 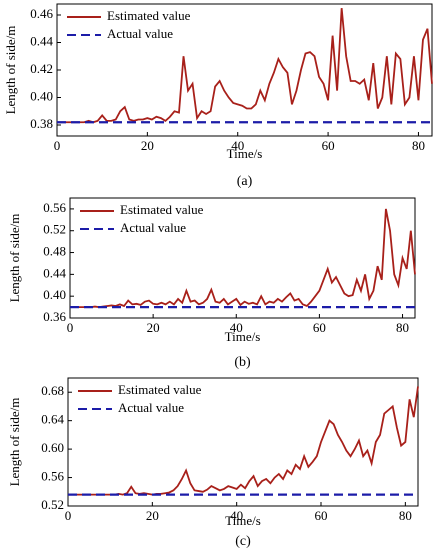 I want to click on caption: (c), so click(x=243, y=541).